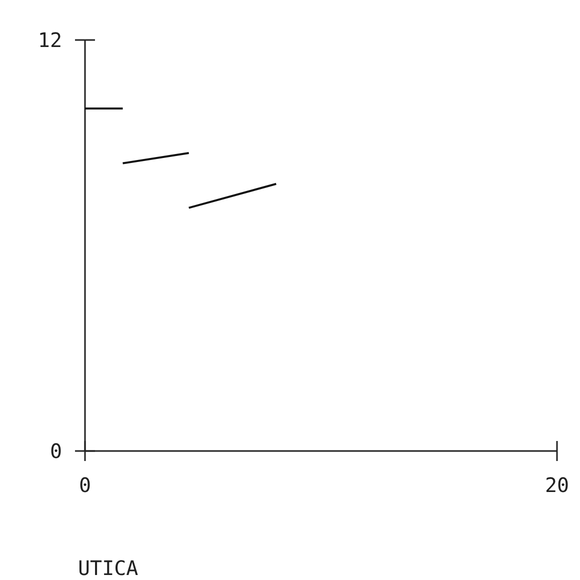 The width and height of the screenshot is (580, 580). Describe the element at coordinates (50, 40) in the screenshot. I see `y-tick-label: 12` at that location.